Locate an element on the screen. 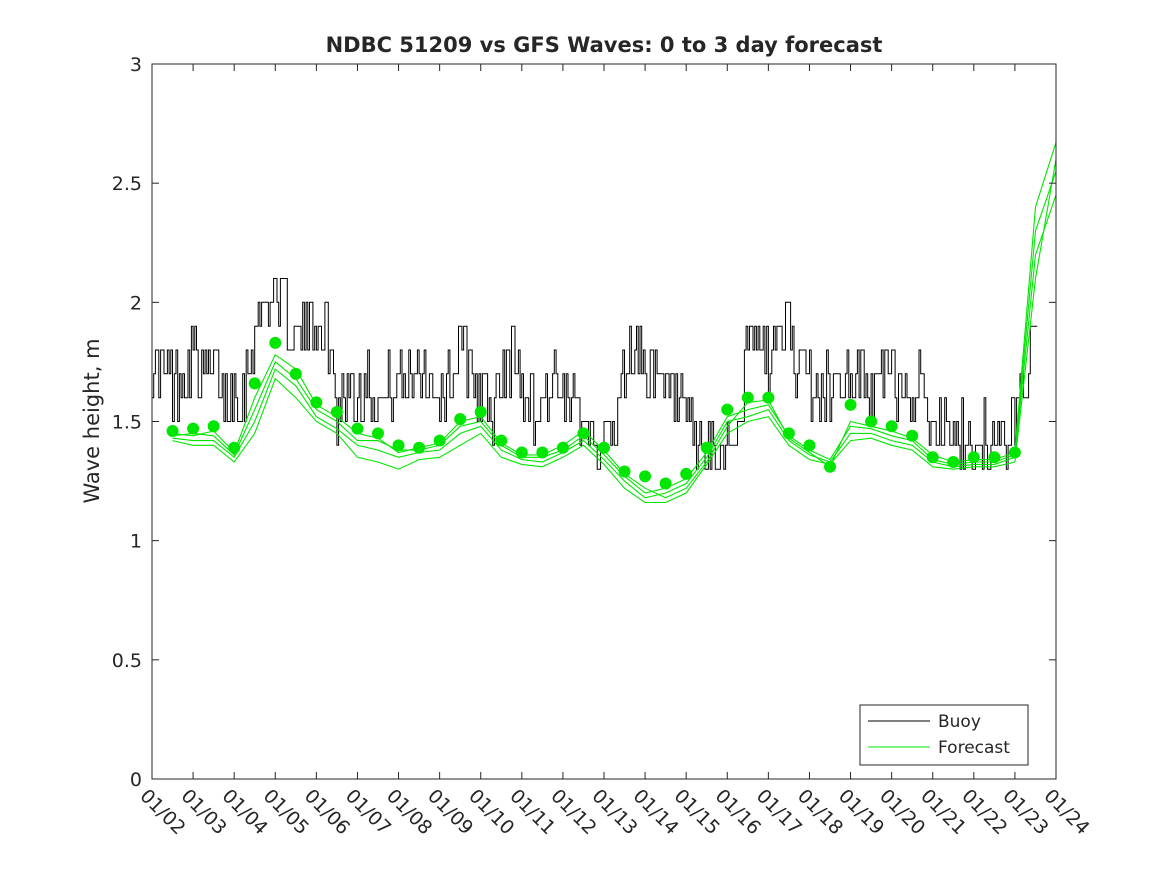 The image size is (1167, 875). y-tick-label: 3 is located at coordinates (136, 65).